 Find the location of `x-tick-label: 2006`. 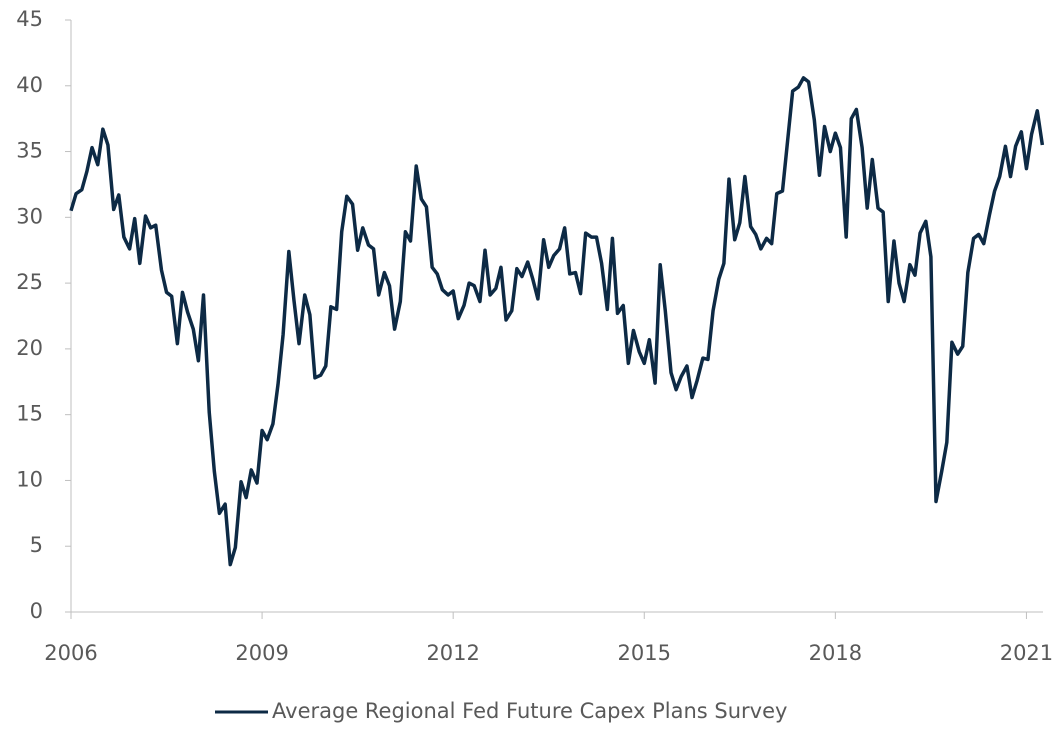

x-tick-label: 2006 is located at coordinates (70, 653).